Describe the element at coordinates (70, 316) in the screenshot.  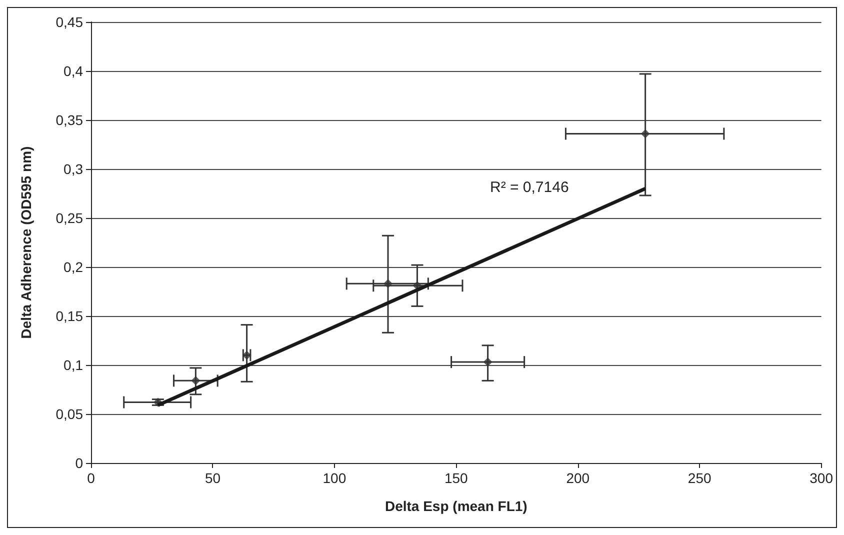
I see `y-tick-label: 0,15` at that location.